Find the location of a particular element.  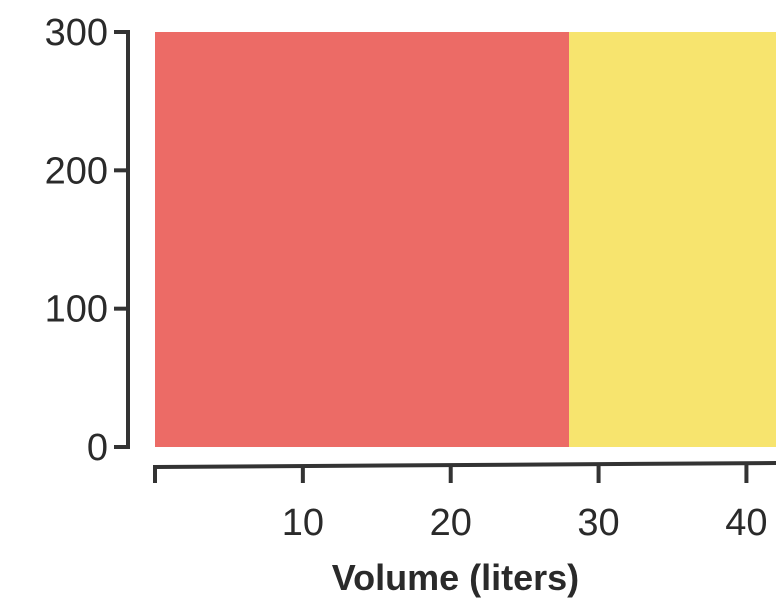

x-axis-title: Volume (liters) is located at coordinates (455, 577).